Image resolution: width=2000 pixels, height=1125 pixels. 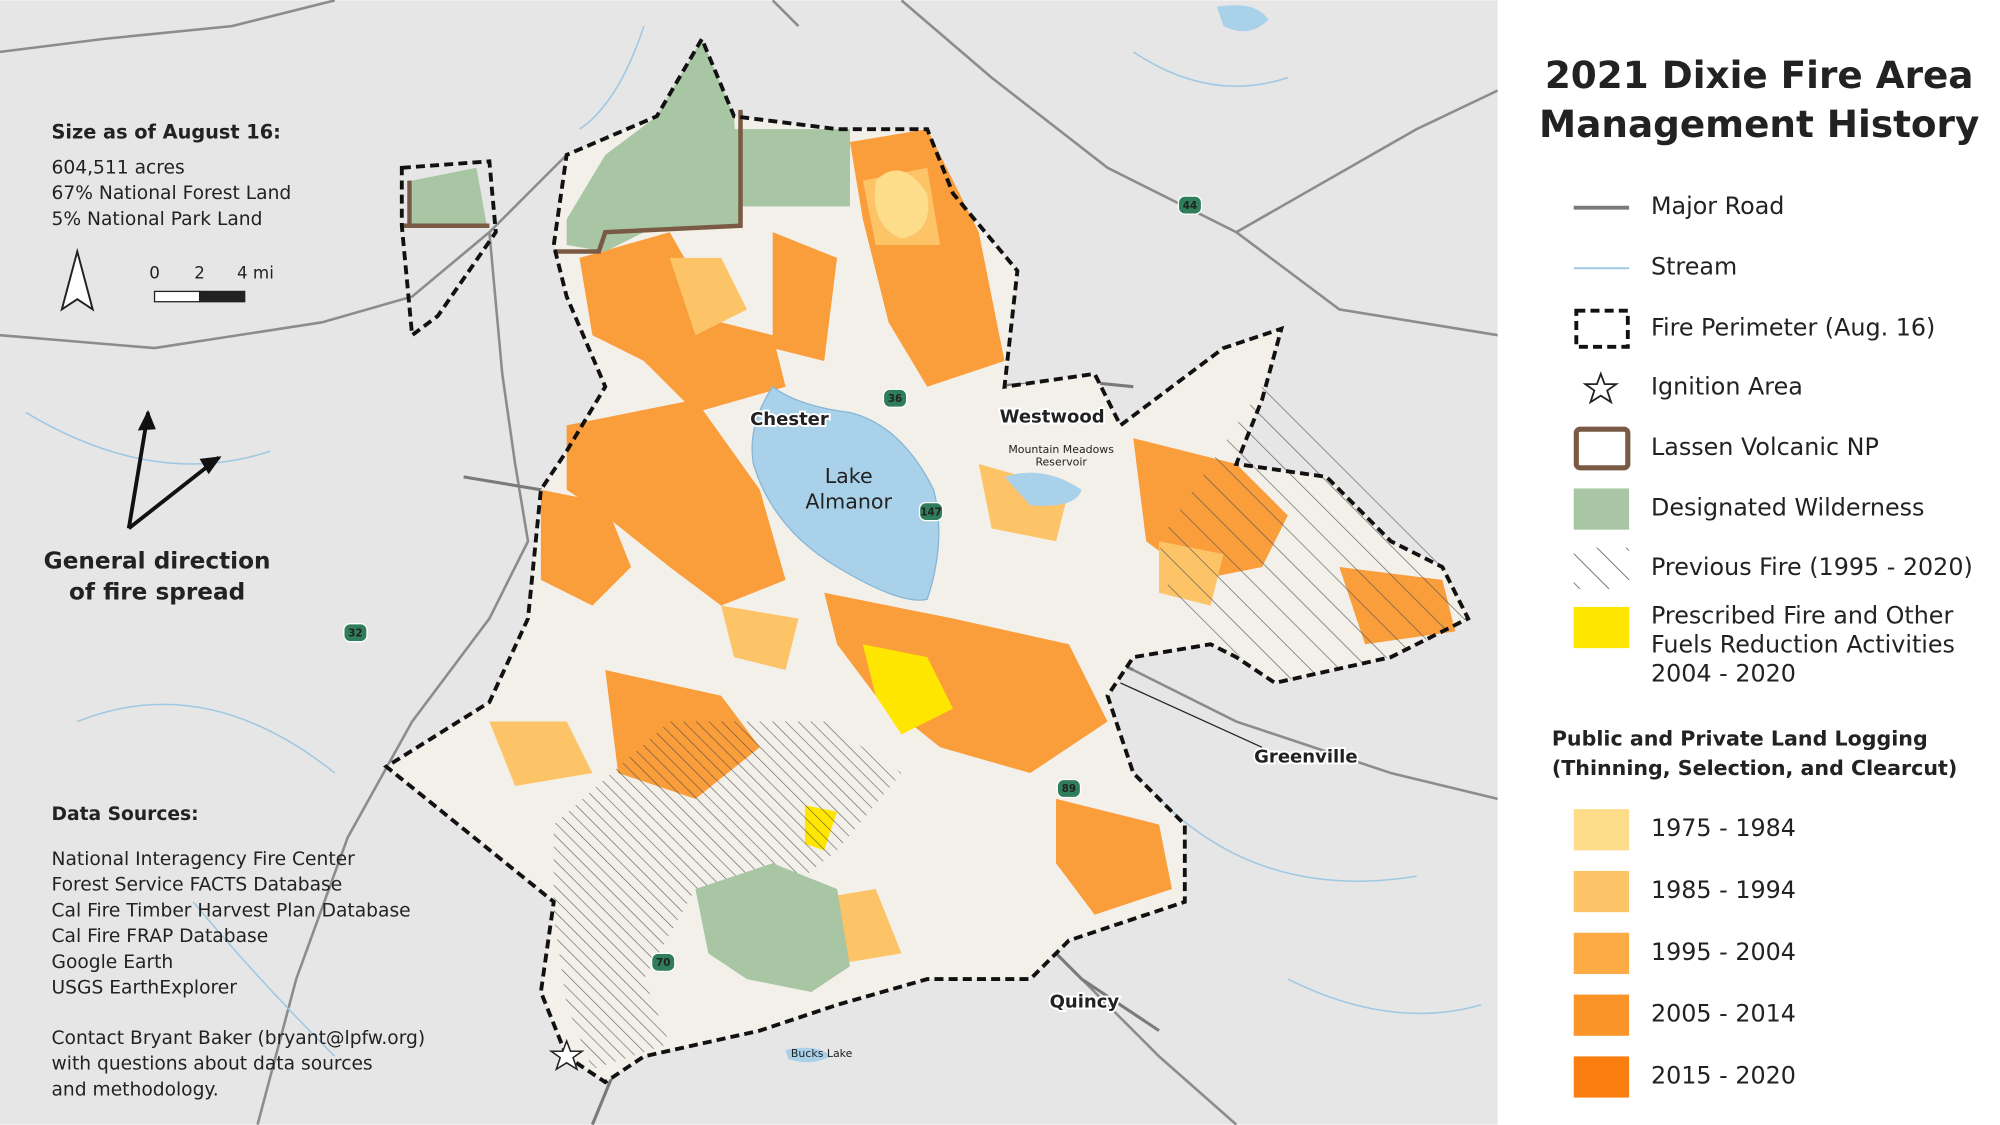 What do you see at coordinates (157, 219) in the screenshot?
I see `info-line: 5% National Park Land` at bounding box center [157, 219].